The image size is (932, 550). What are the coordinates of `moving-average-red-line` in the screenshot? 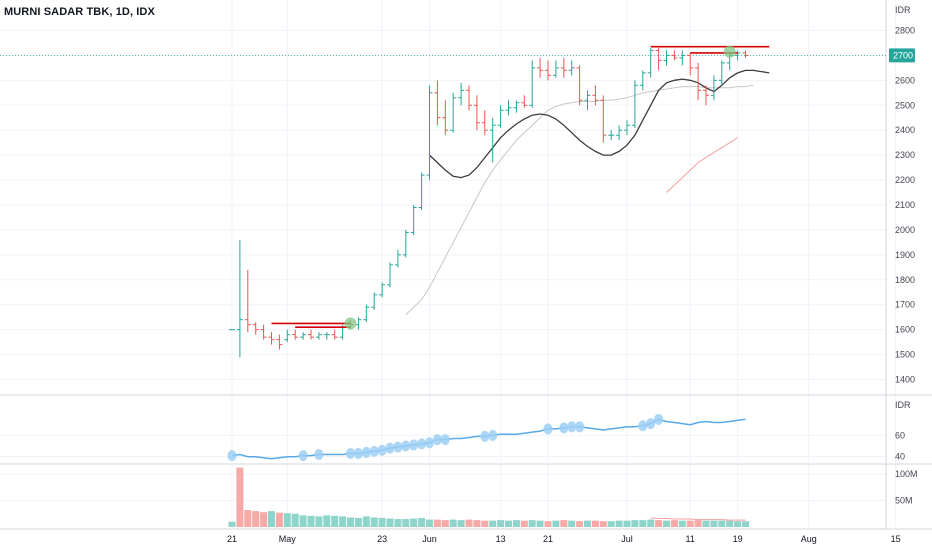 It's located at (702, 165).